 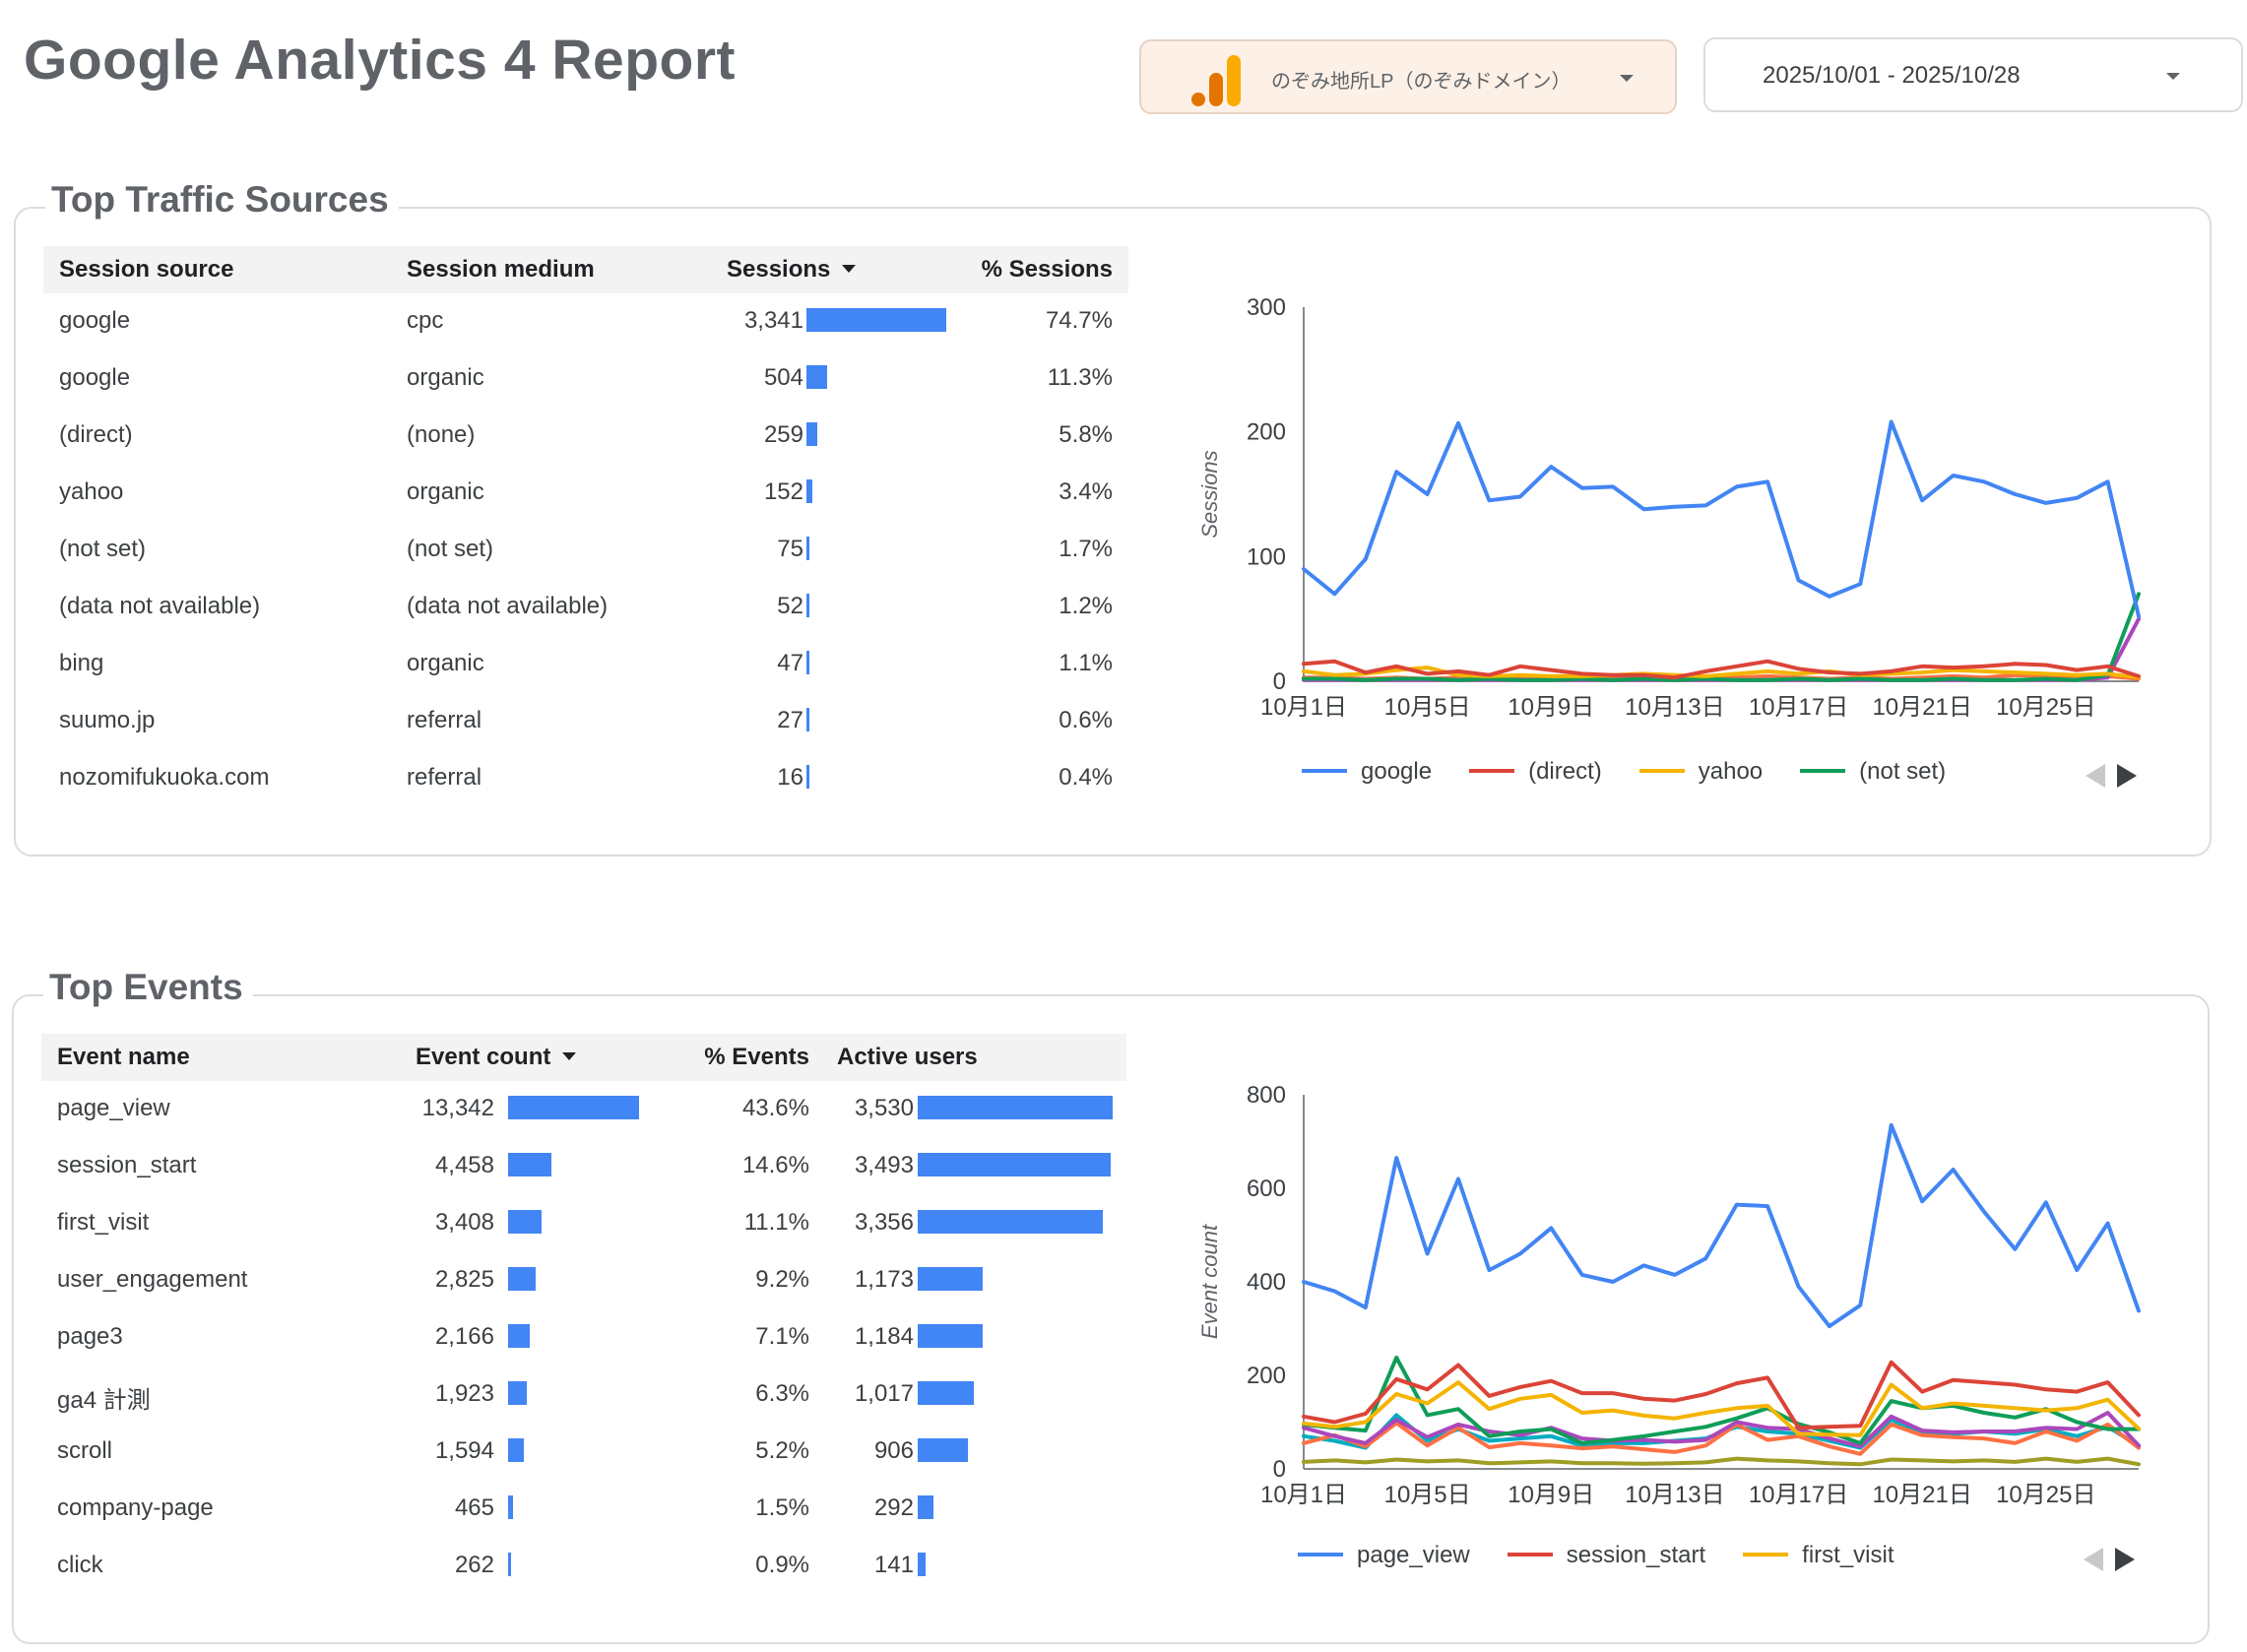 What do you see at coordinates (583, 1110) in the screenshot?
I see `table-row: page_view 13,342 43.6% 3,530` at bounding box center [583, 1110].